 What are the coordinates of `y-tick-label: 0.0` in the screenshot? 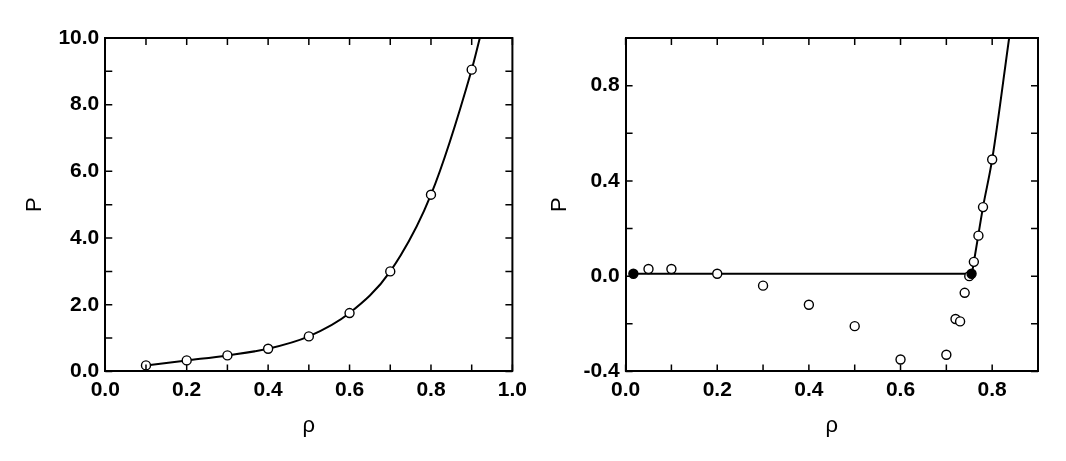 It's located at (605, 274).